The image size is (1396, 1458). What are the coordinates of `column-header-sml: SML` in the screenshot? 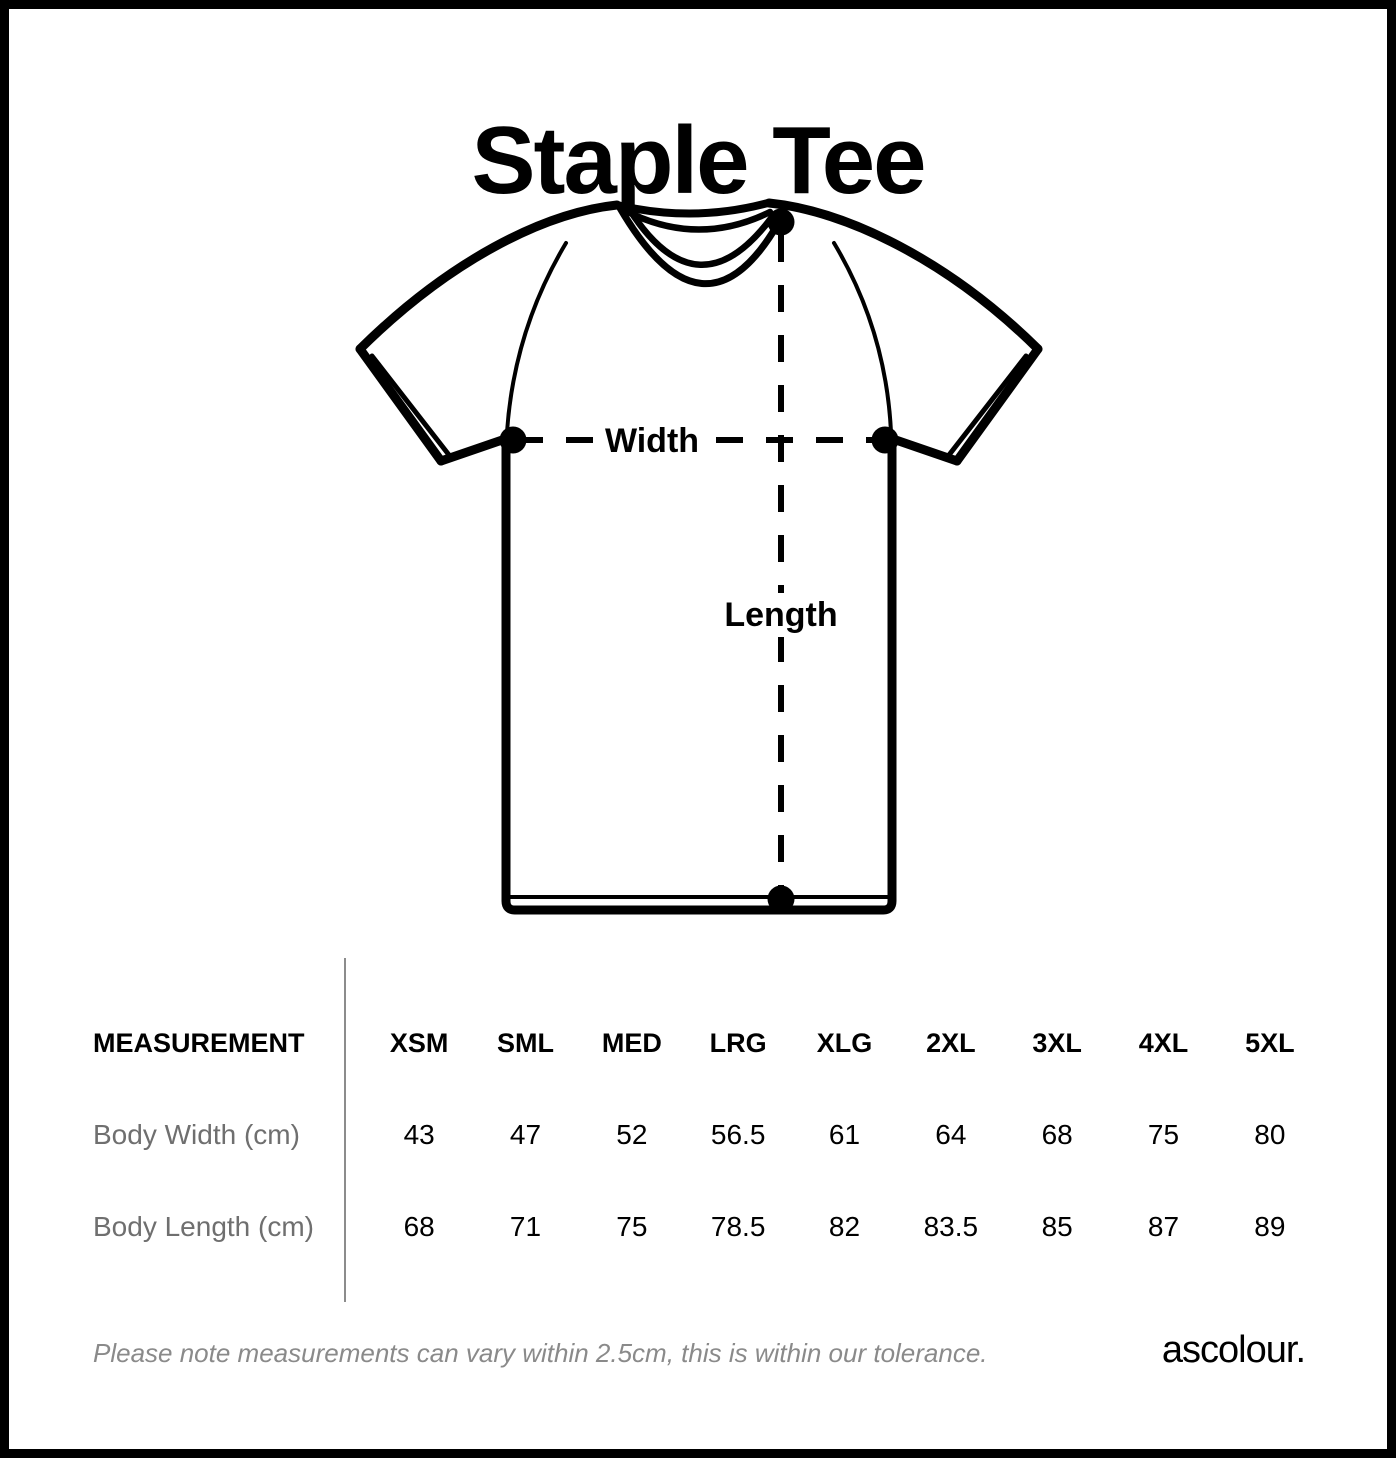 It's located at (525, 1042).